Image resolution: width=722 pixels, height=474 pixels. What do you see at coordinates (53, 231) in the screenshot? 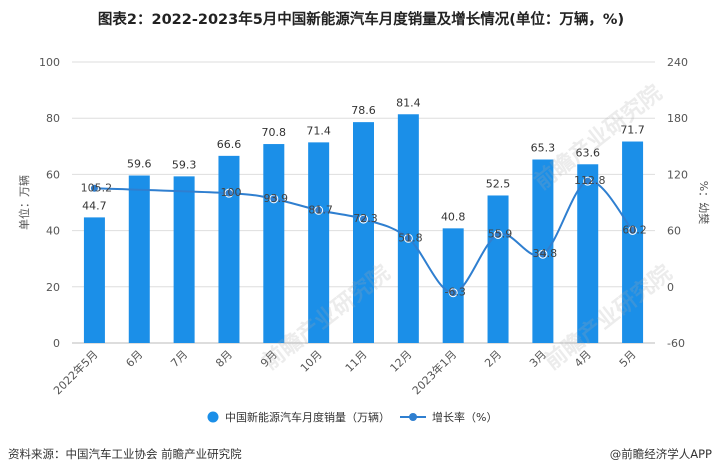
I see `y-left-tick-label: 40` at bounding box center [53, 231].